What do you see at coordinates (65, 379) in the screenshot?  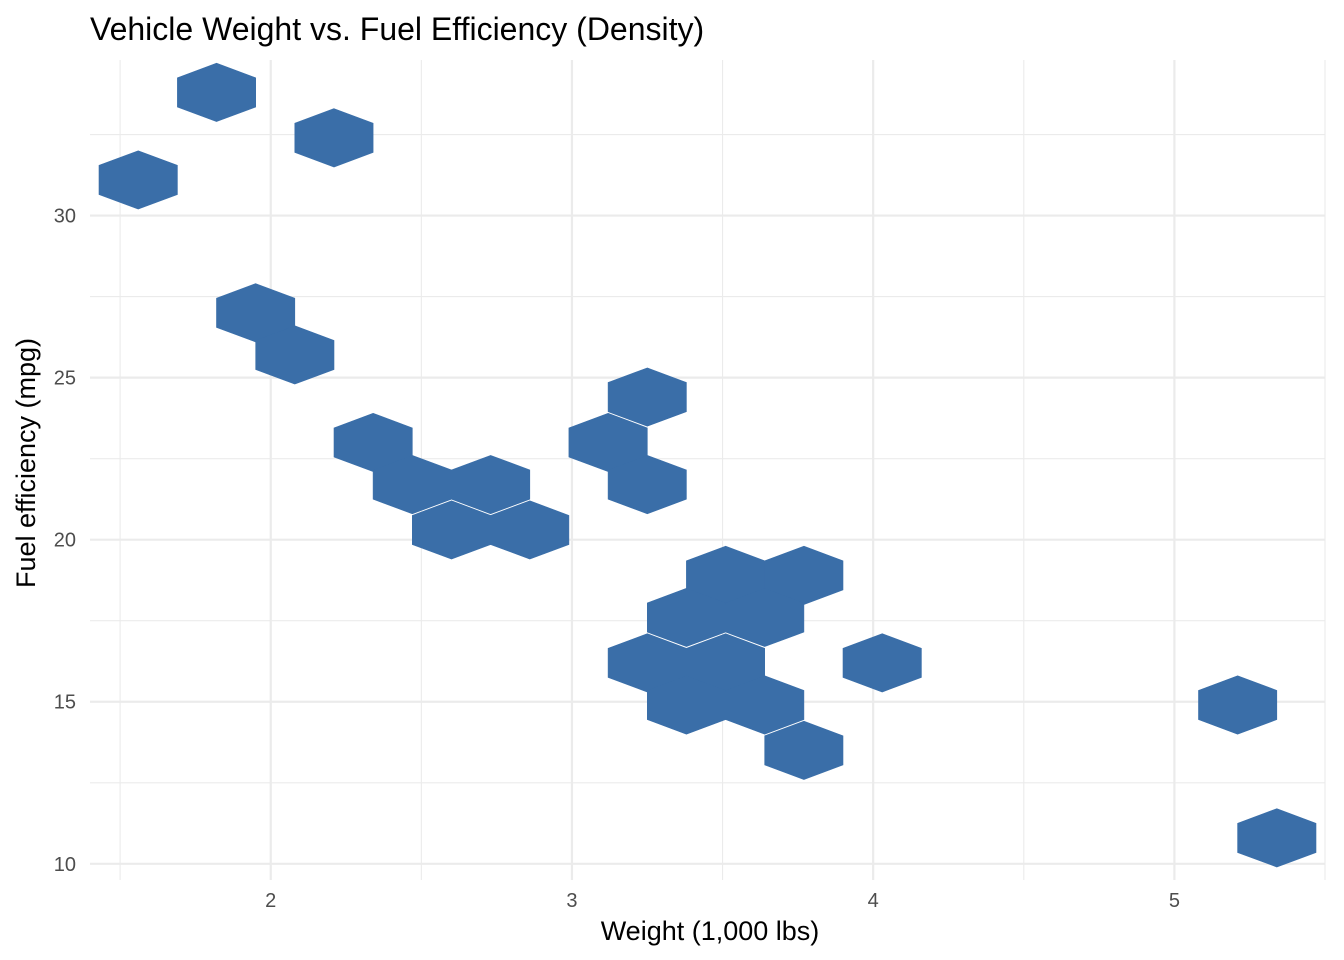 I see `y-tick-label: 25` at bounding box center [65, 379].